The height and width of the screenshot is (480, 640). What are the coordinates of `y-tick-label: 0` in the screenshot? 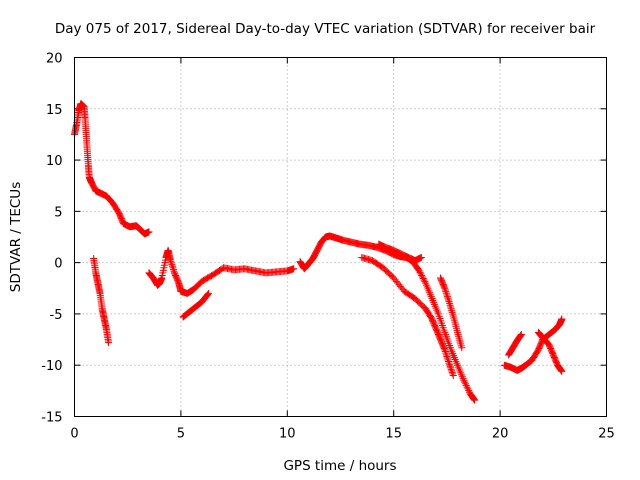 It's located at (58, 264).